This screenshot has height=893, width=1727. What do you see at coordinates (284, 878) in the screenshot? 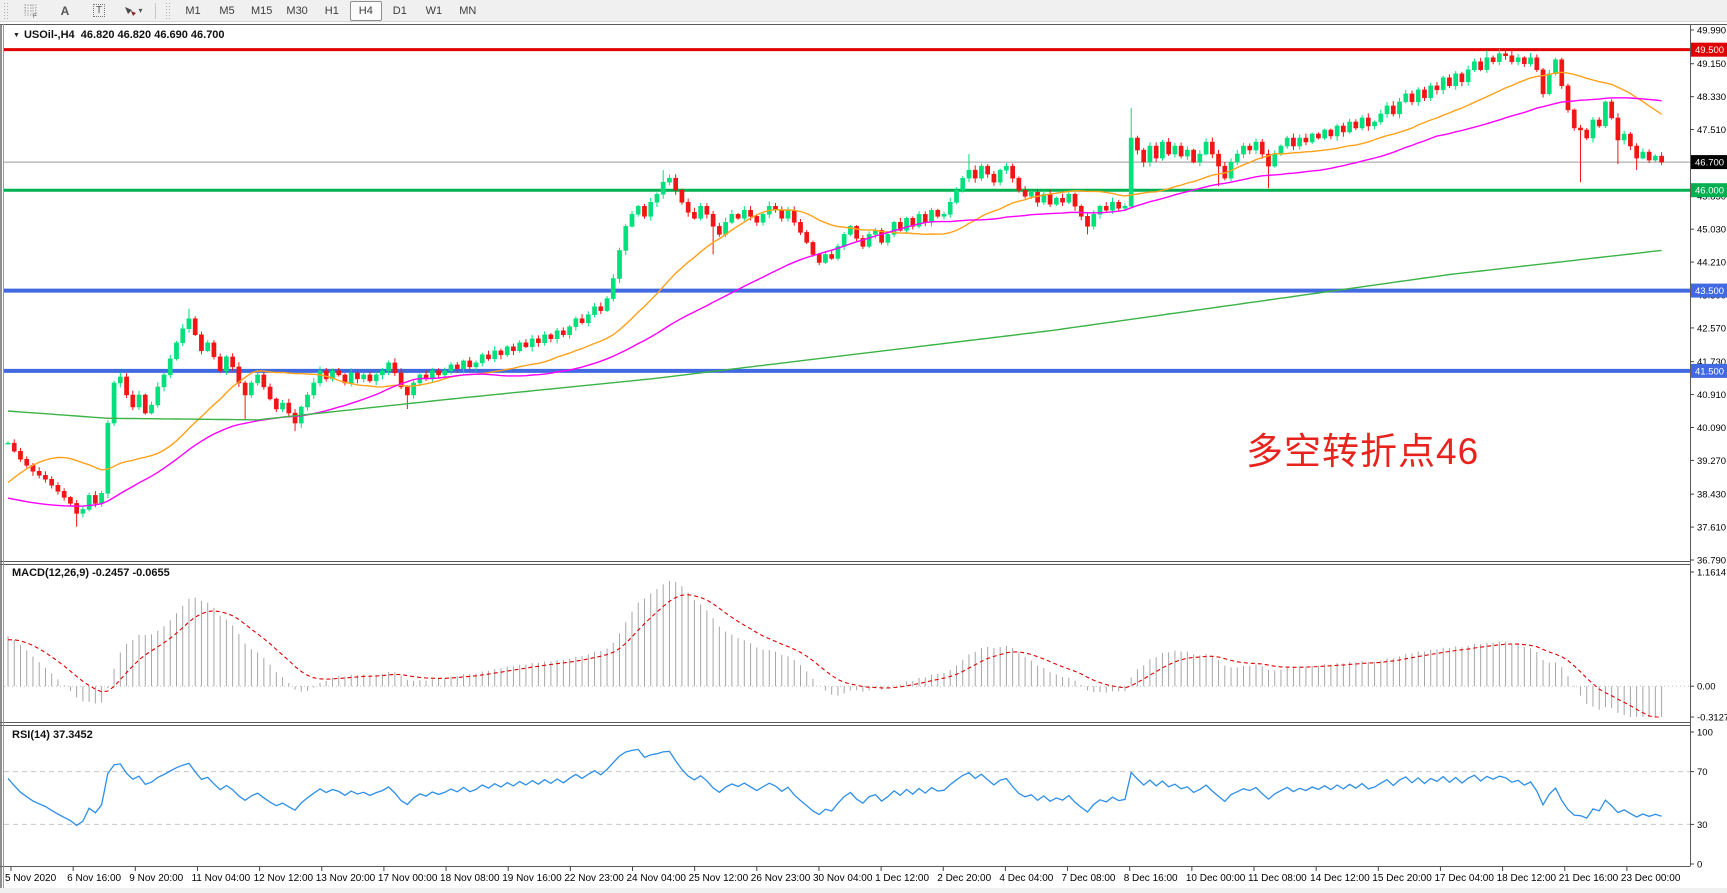
I see `time-axis-label: 12 Nov 12:00` at bounding box center [284, 878].